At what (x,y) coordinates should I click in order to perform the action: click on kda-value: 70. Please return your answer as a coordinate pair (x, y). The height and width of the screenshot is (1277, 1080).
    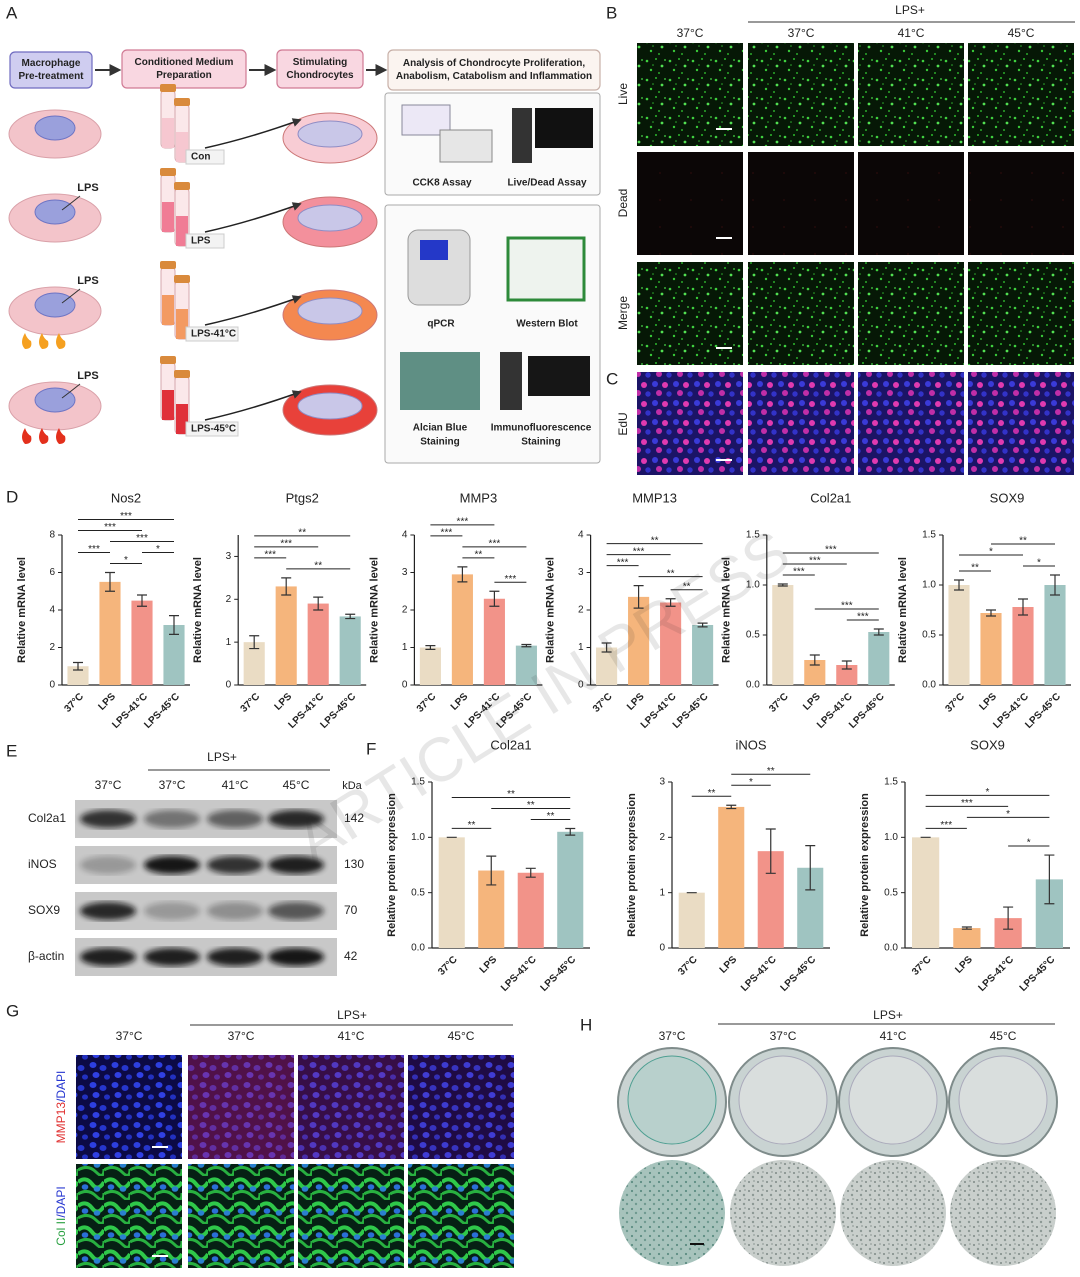
    Looking at the image, I should click on (351, 910).